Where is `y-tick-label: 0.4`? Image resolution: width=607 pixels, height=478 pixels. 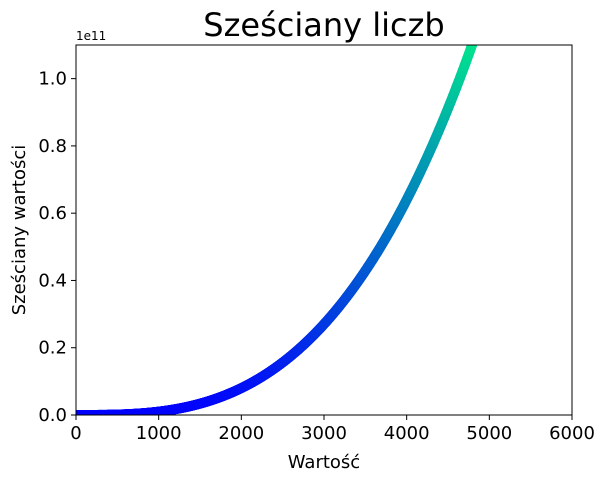
y-tick-label: 0.4 is located at coordinates (52, 280).